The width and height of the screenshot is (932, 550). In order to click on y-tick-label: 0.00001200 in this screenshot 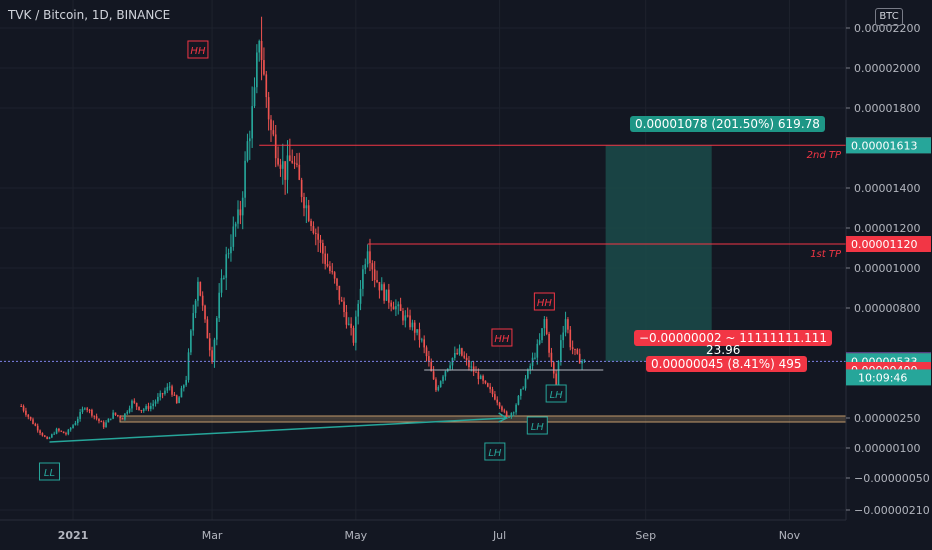, I will do `click(887, 228)`.